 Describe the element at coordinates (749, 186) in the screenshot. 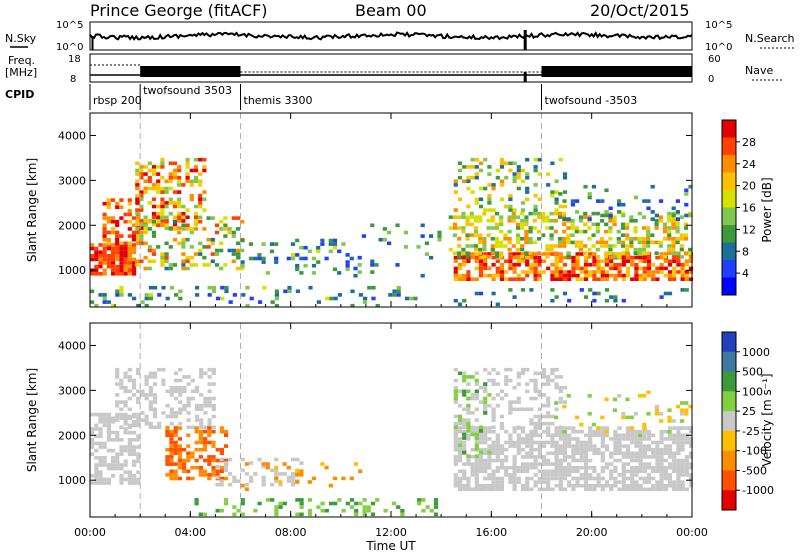

I see `power-colorbar-label-2: 20` at that location.